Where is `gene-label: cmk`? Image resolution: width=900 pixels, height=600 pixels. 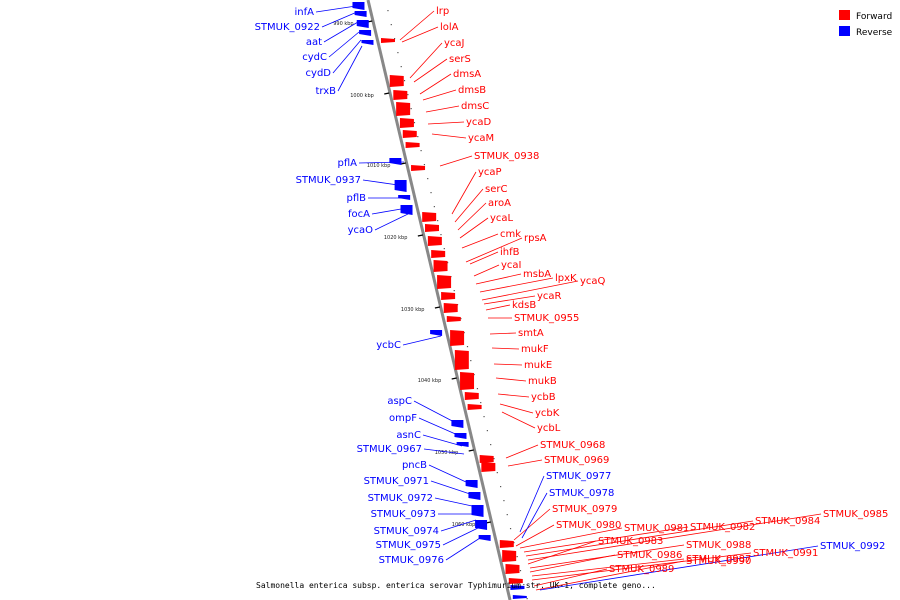
gene-label: cmk is located at coordinates (510, 234).